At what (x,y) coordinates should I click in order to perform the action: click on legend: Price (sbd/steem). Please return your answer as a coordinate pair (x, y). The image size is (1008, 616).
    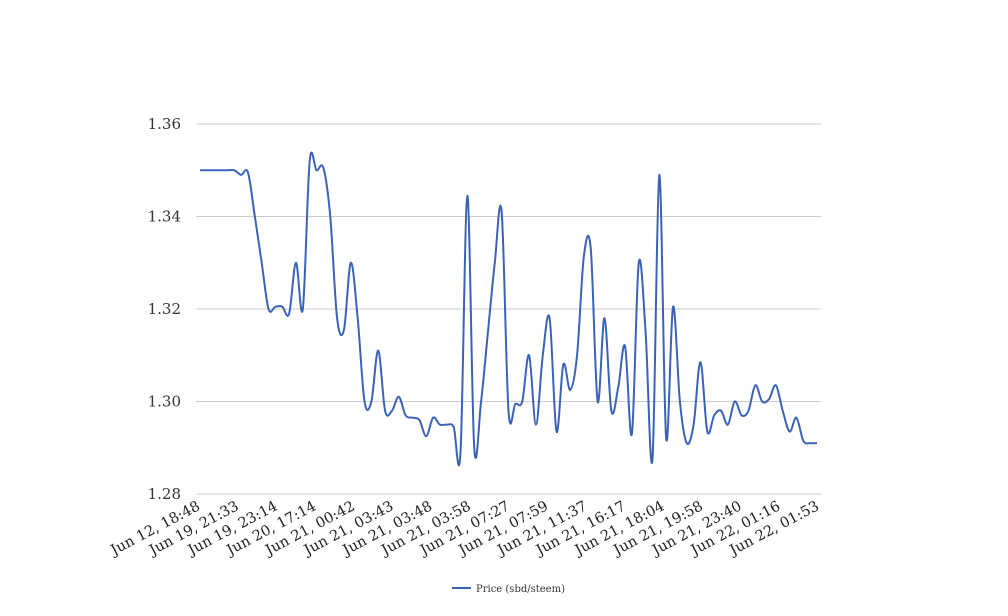
    Looking at the image, I should click on (508, 589).